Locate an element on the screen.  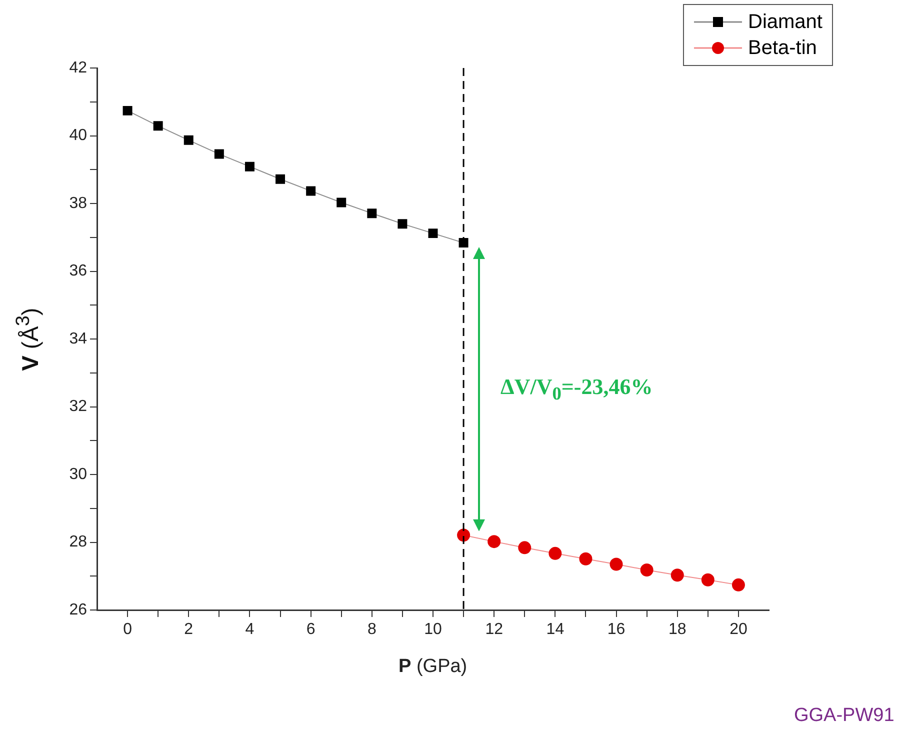
annotation: ΔV/V$_{0}$=-23,46% is located at coordinates (576, 389).